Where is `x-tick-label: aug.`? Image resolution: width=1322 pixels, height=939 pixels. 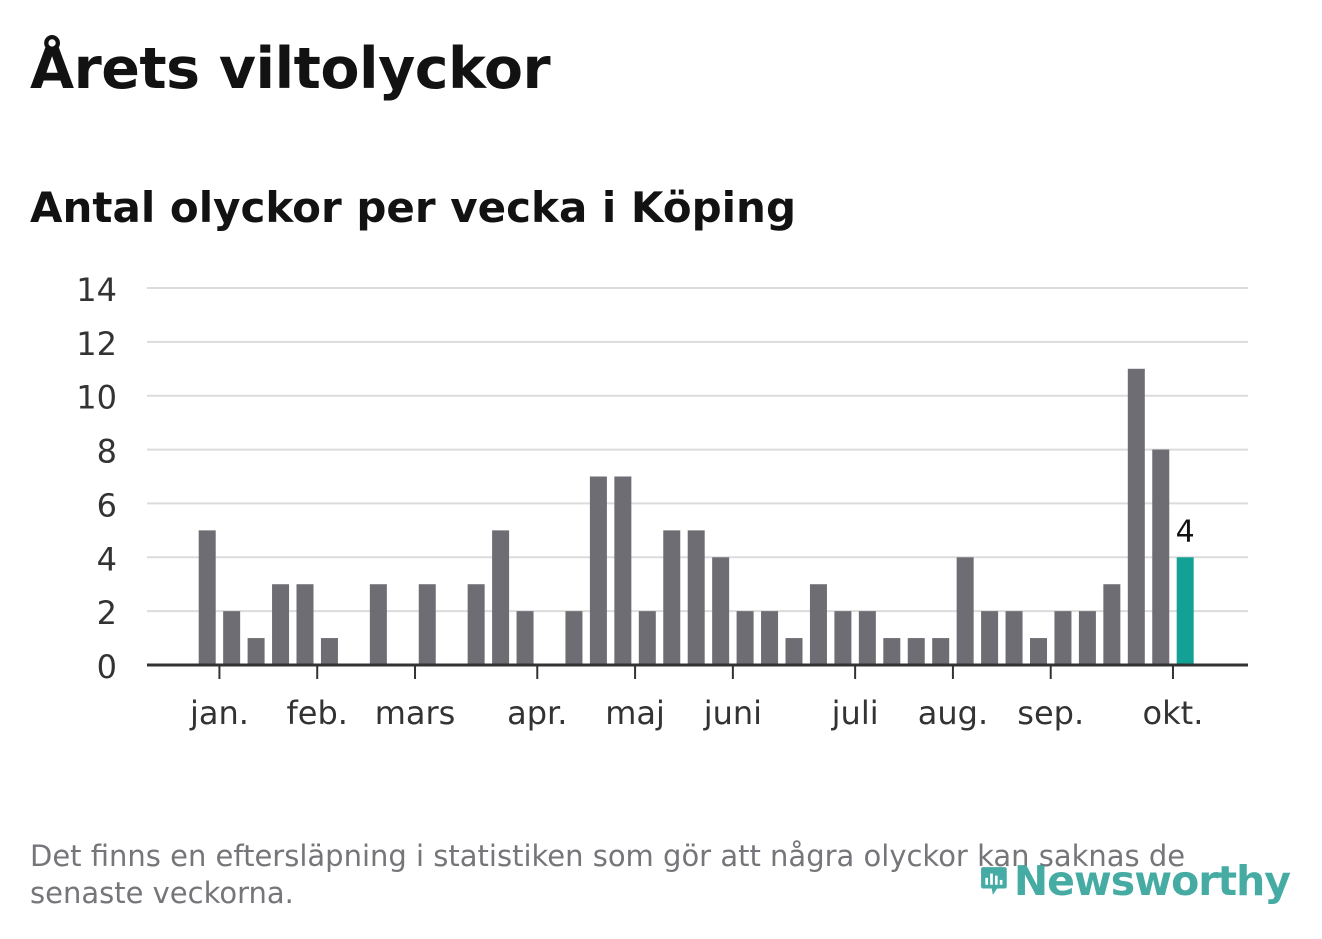
x-tick-label: aug. is located at coordinates (953, 713).